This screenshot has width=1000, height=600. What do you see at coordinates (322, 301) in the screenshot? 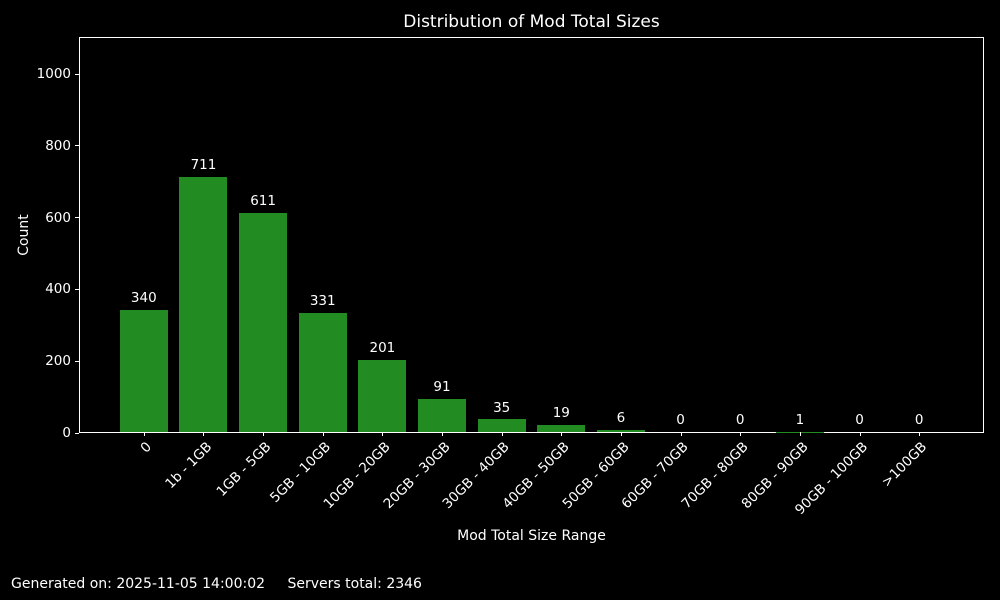
I see `bar-value-label: 331` at bounding box center [322, 301].